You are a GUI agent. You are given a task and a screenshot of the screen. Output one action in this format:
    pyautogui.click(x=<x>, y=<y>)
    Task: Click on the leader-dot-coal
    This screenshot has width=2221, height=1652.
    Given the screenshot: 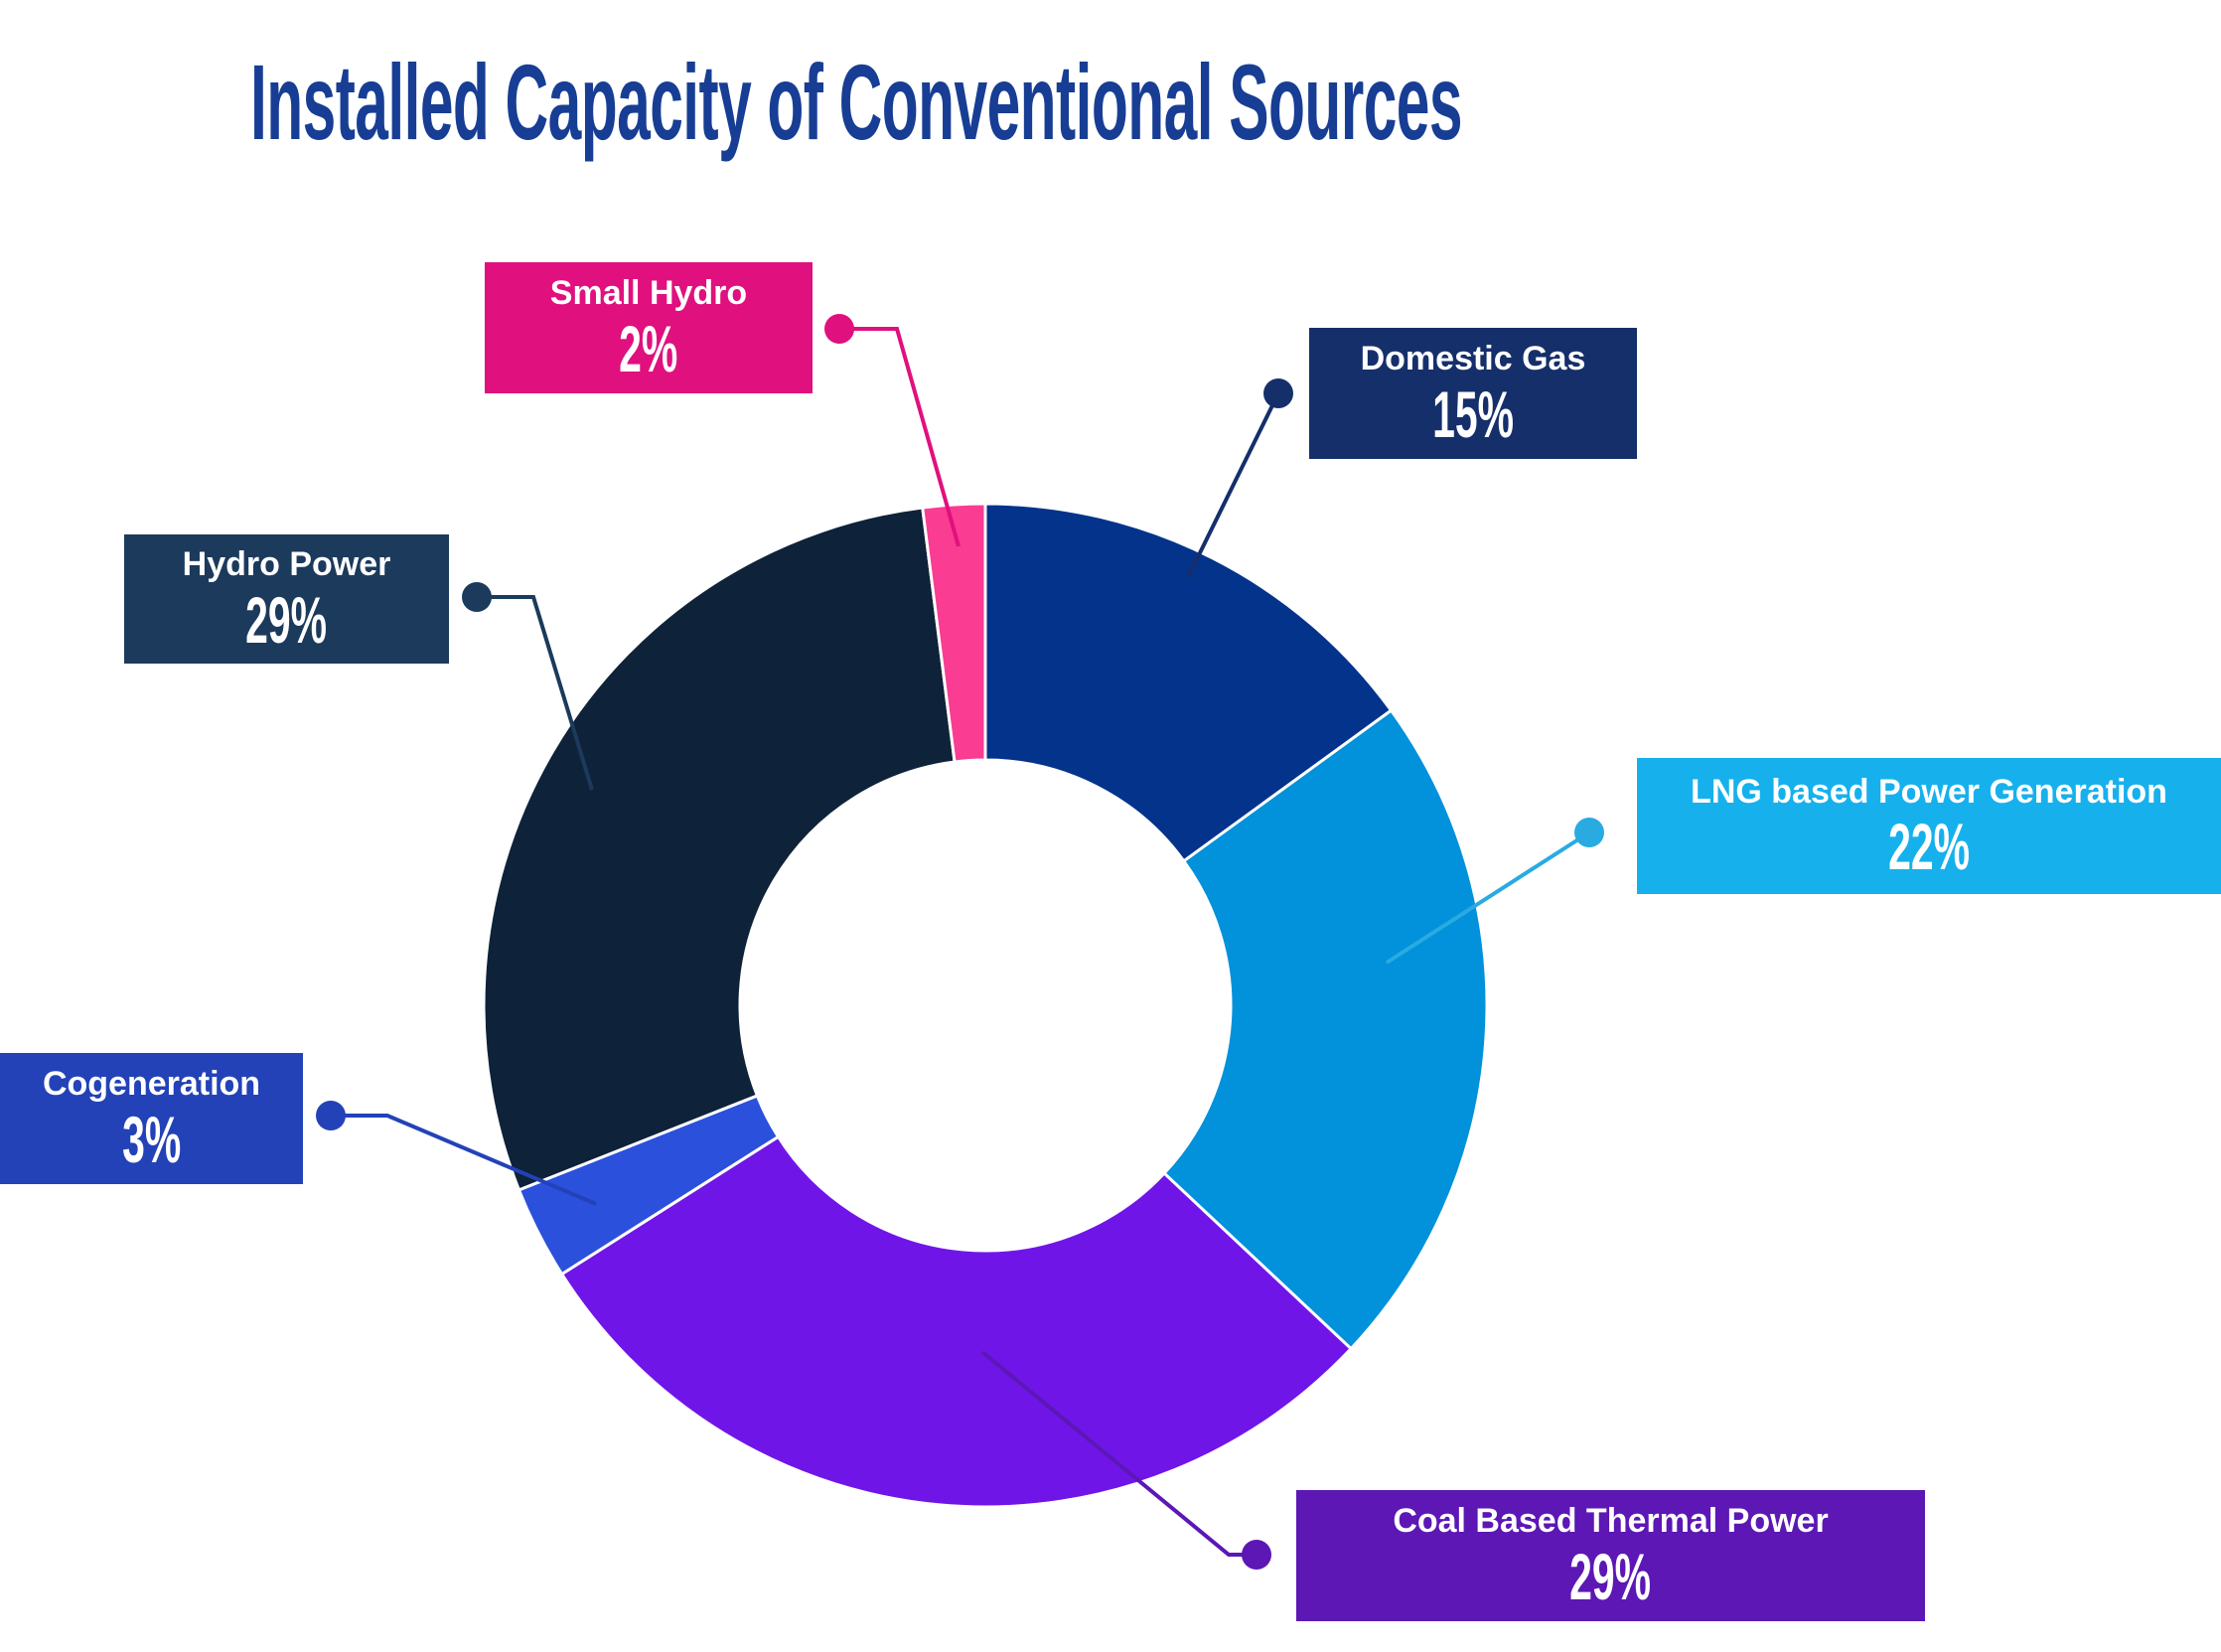 What is the action you would take?
    pyautogui.click(x=1256, y=1555)
    